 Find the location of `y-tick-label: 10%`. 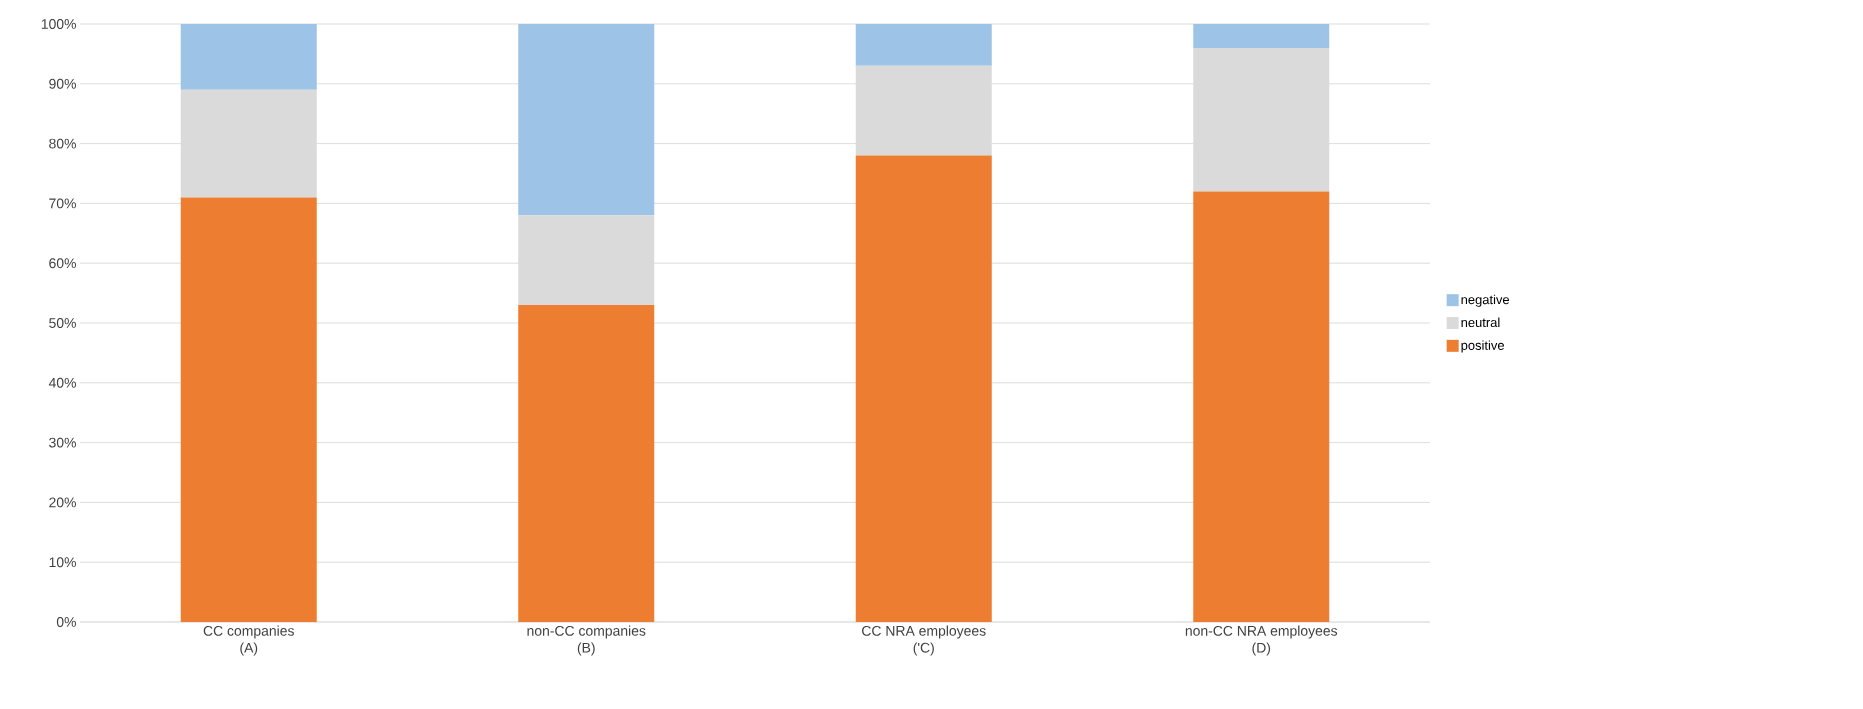

y-tick-label: 10% is located at coordinates (62, 562).